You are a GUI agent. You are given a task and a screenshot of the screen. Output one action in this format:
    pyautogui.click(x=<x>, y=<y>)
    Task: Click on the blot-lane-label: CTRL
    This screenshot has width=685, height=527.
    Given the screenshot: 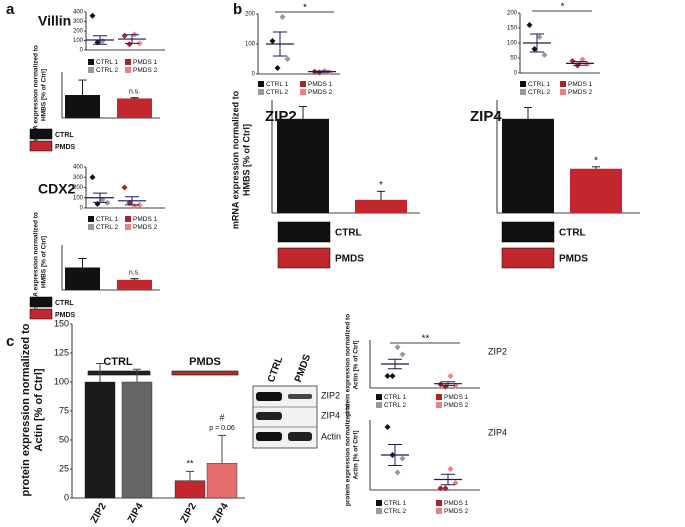 What is the action you would take?
    pyautogui.click(x=275, y=369)
    